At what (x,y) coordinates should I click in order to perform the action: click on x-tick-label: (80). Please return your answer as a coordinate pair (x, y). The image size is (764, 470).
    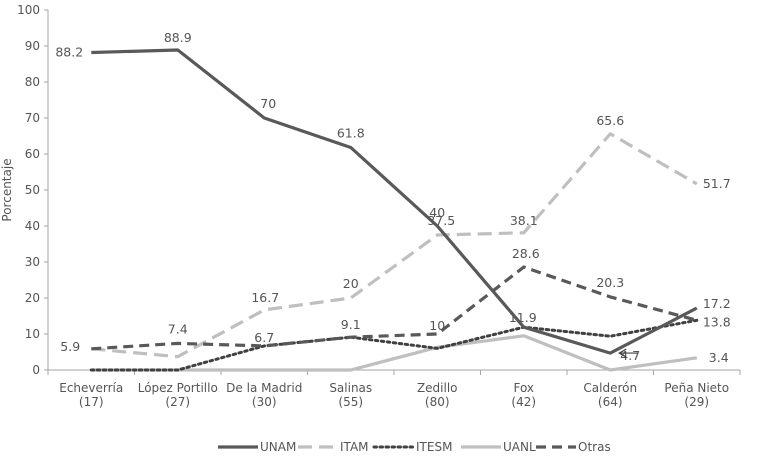
    Looking at the image, I should click on (437, 402).